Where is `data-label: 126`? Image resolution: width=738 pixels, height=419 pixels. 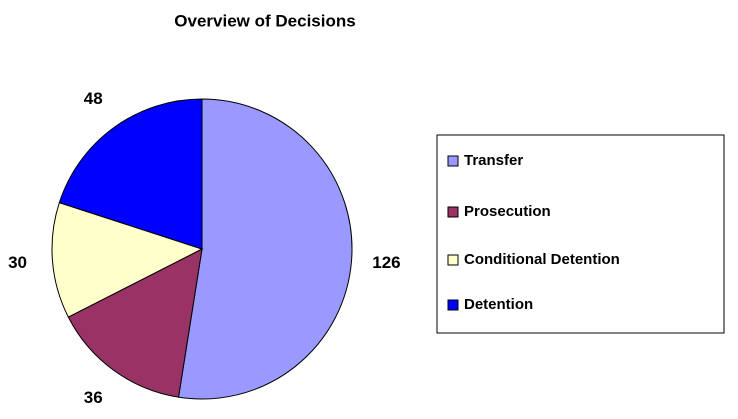 data-label: 126 is located at coordinates (386, 262).